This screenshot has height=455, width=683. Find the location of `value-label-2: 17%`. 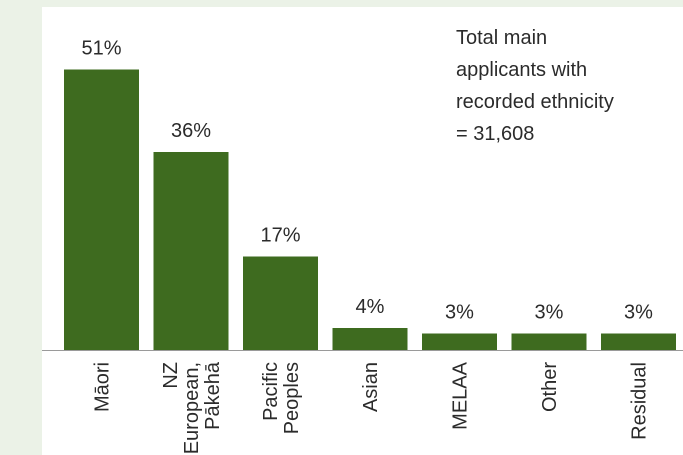

value-label-2: 17% is located at coordinates (280, 236).